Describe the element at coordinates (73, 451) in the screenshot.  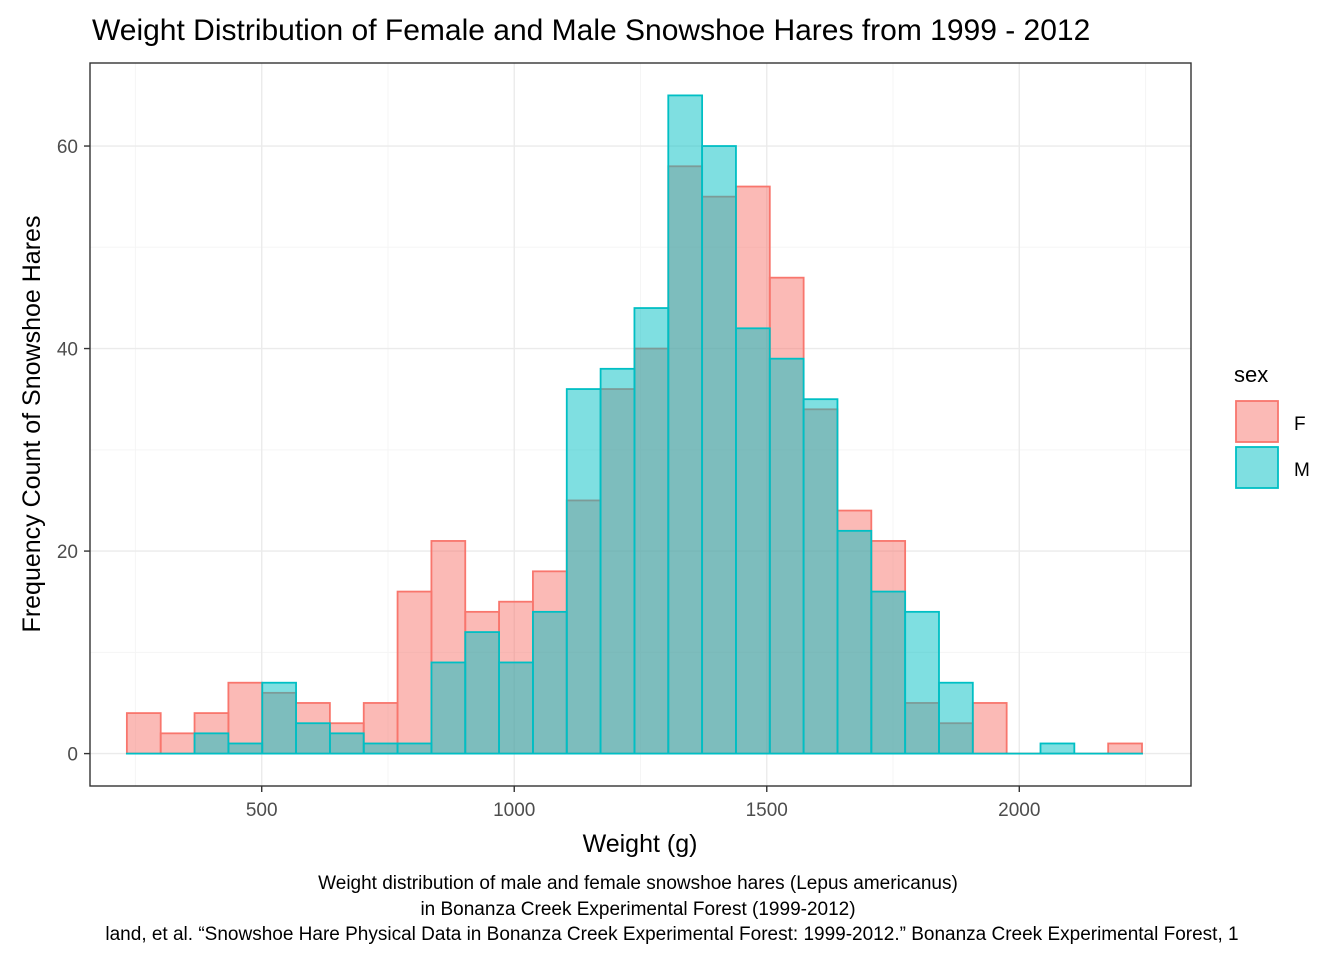
I see `y-axis: 0 20 40 60` at that location.